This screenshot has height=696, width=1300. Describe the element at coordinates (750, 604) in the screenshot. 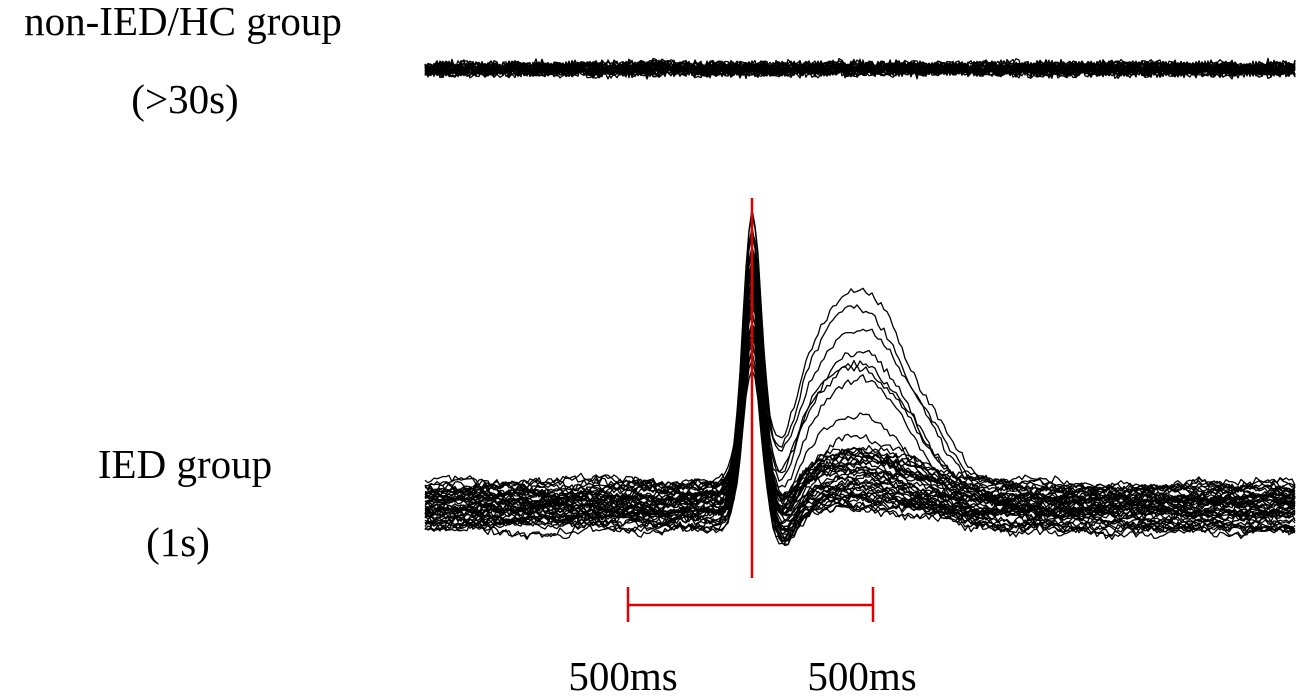

I see `scale-bar` at that location.